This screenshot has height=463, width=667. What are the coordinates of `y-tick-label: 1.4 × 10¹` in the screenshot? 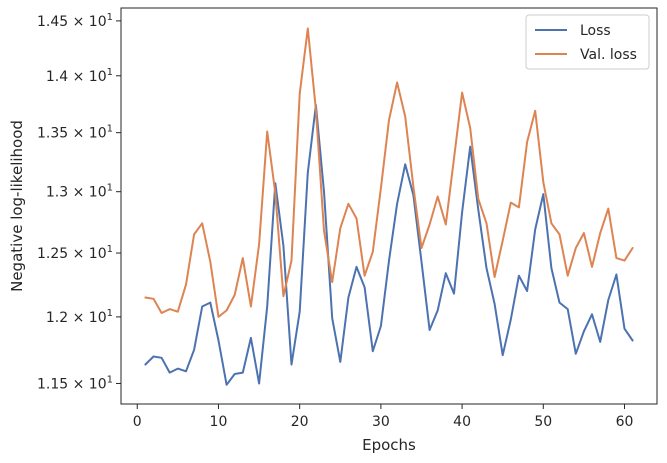 It's located at (79, 76).